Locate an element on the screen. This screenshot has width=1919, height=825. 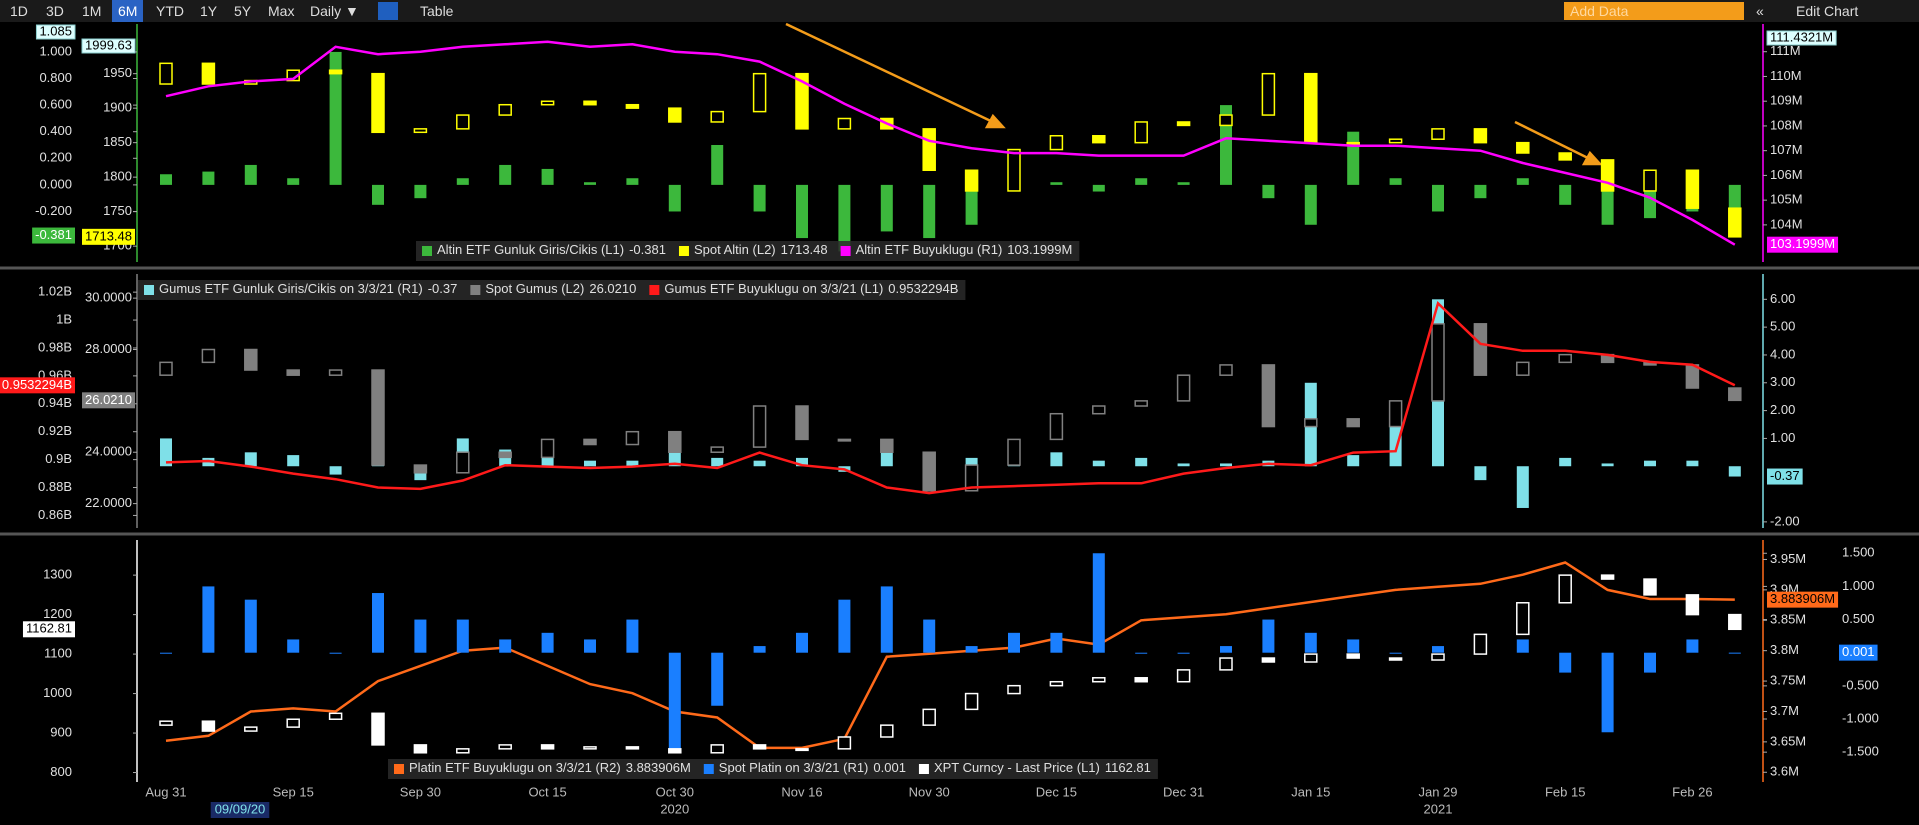
range-button: 3D is located at coordinates (55, 11).